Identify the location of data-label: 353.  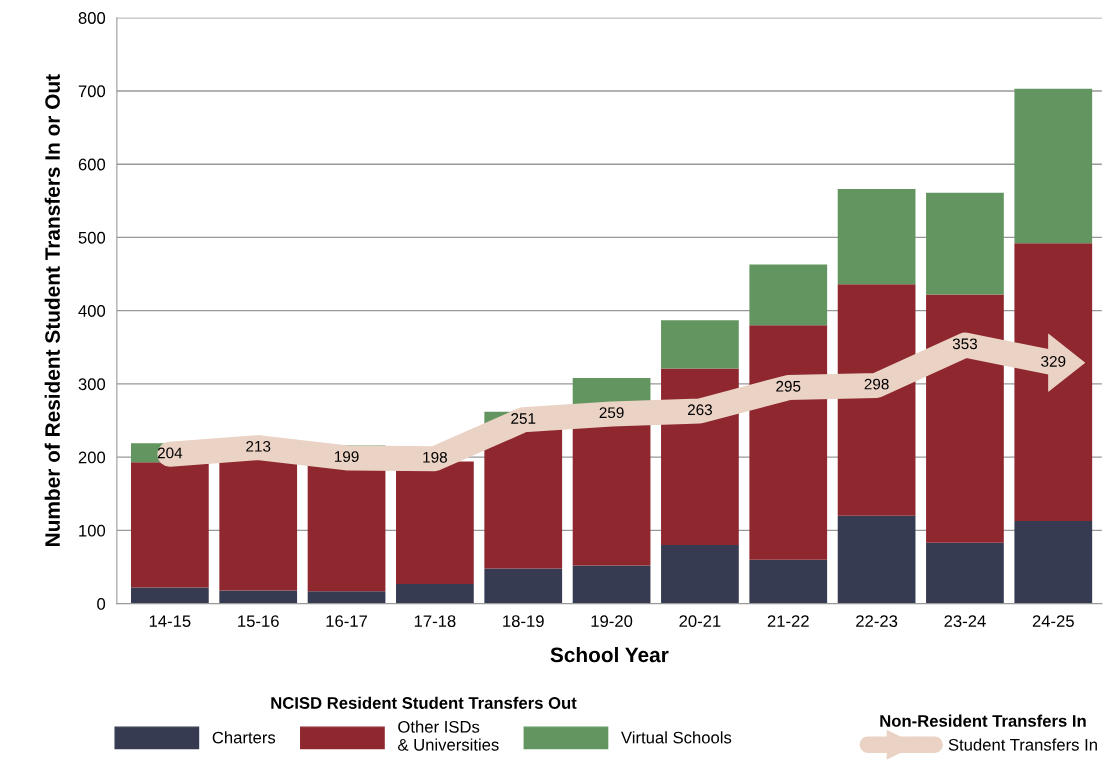
(965, 344).